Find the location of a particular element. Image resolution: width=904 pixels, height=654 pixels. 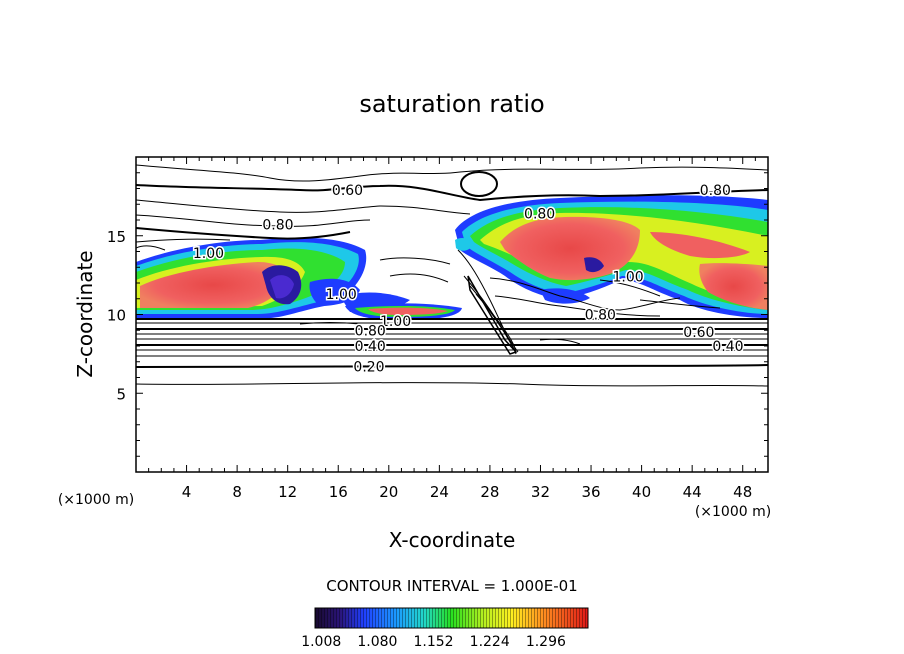

y-tick-label: 10 is located at coordinates (116, 316).